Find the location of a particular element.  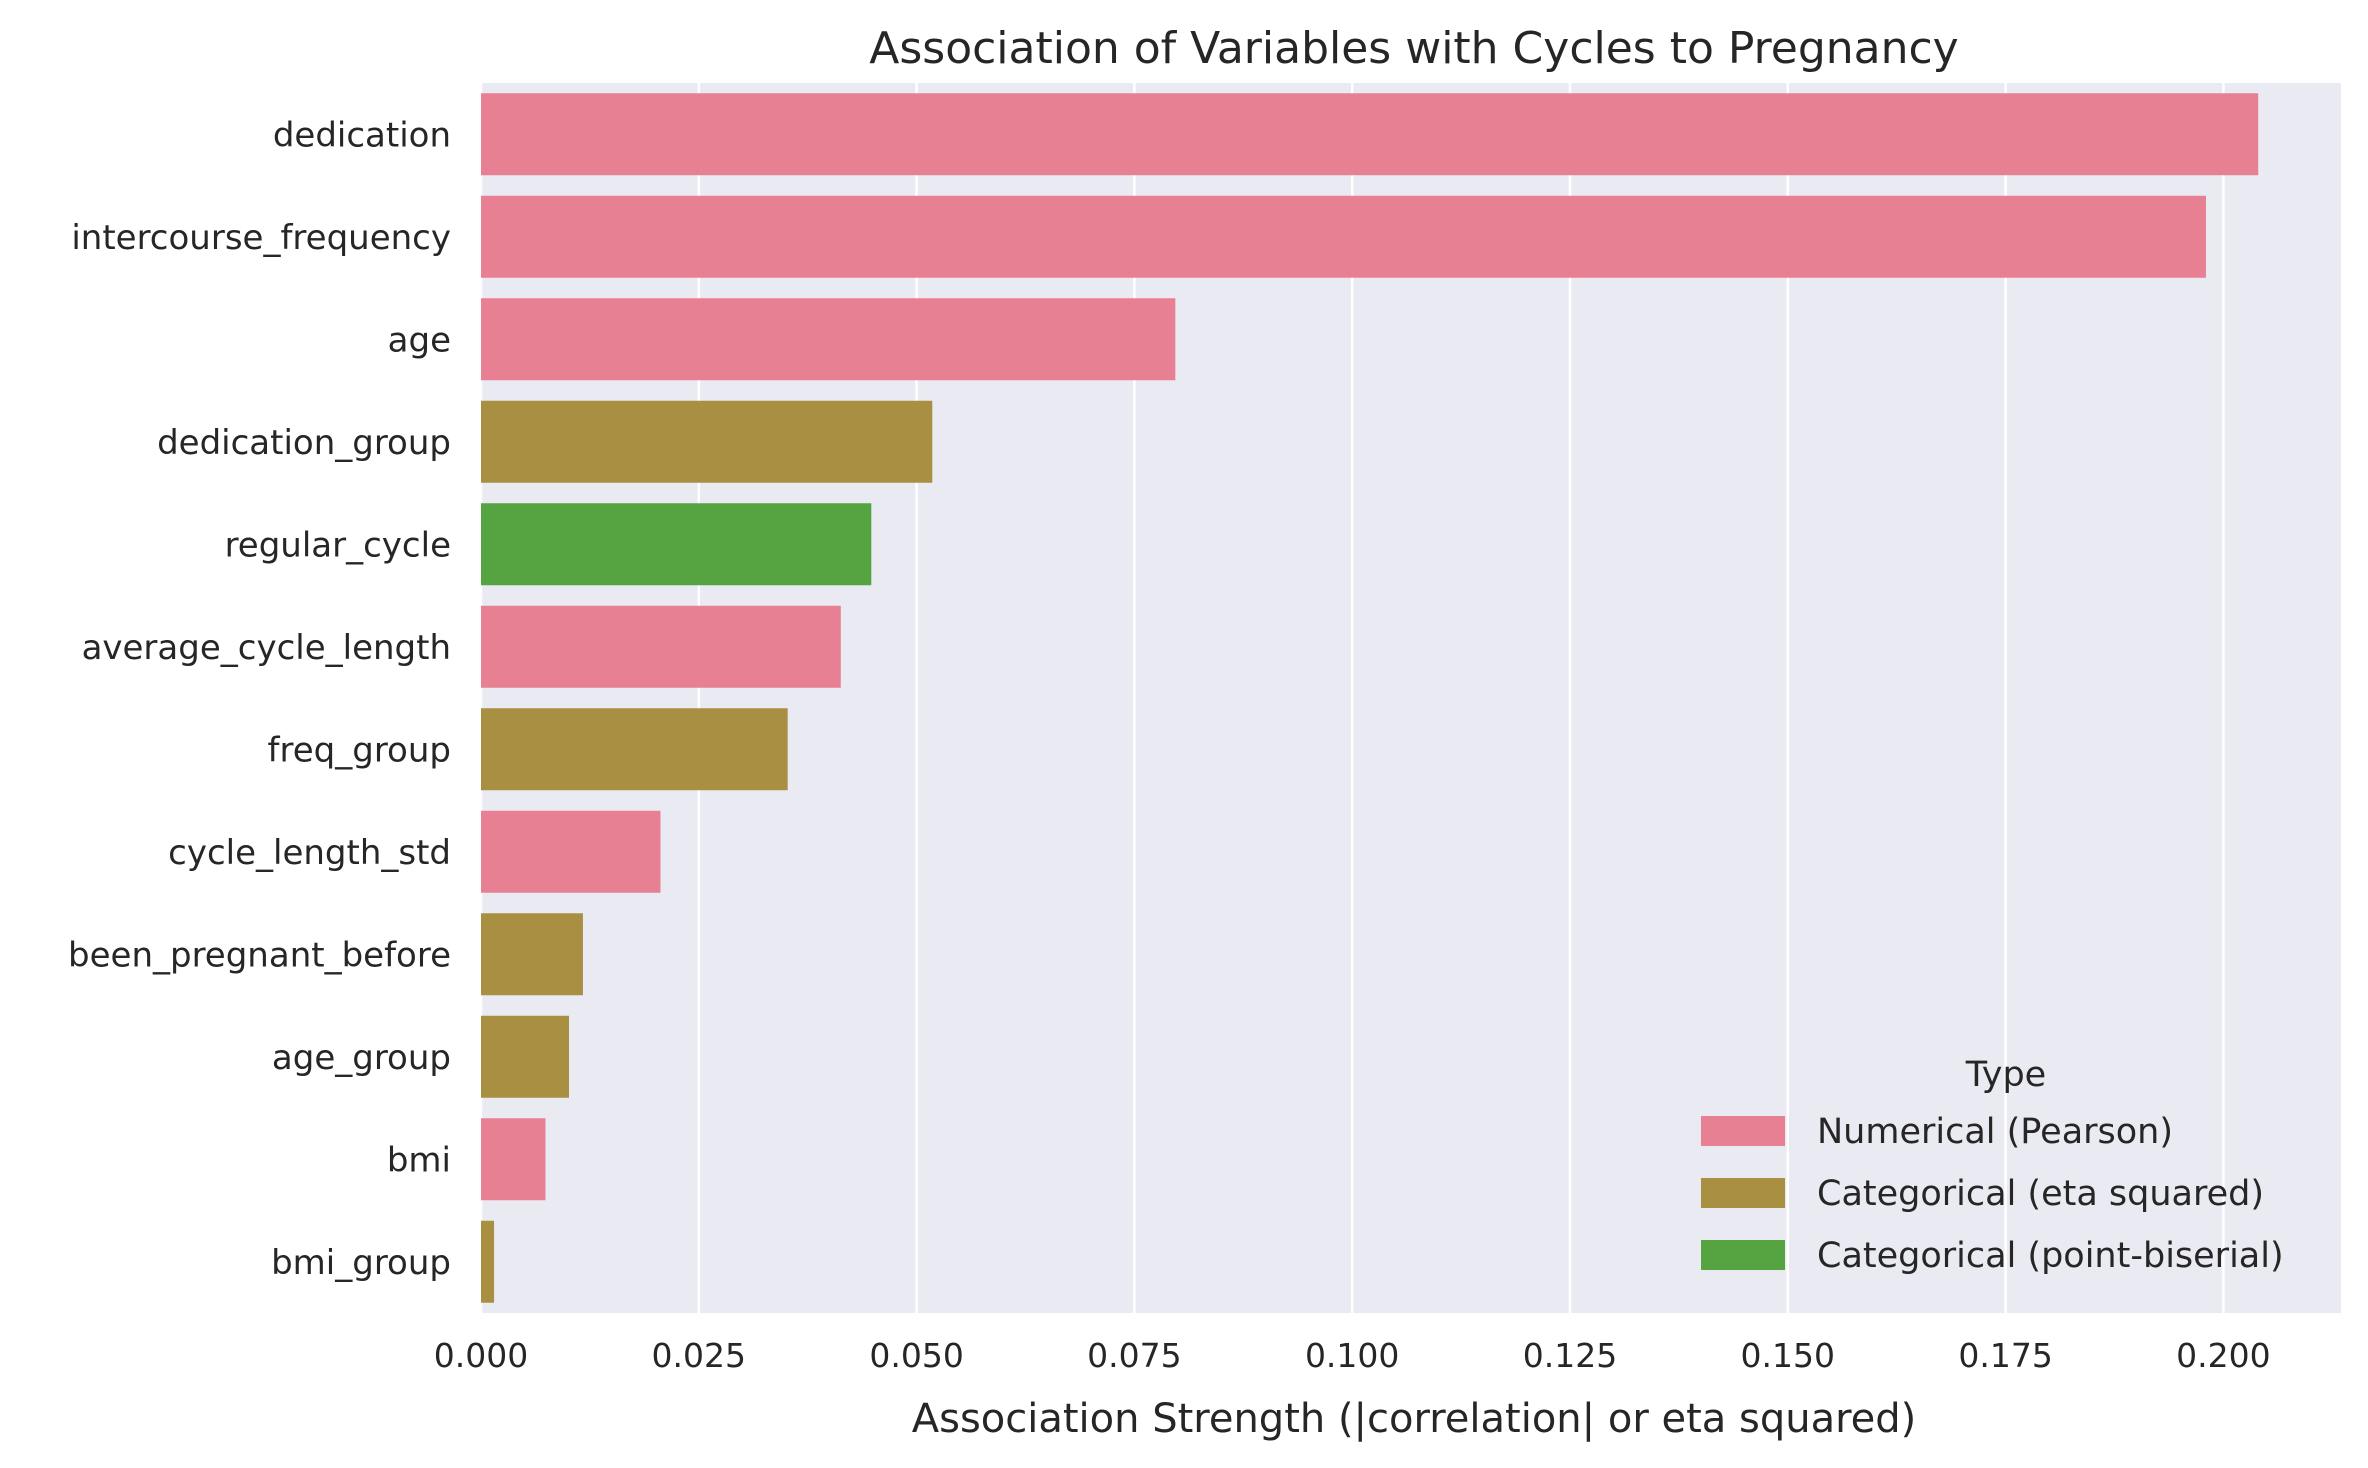

bar-age is located at coordinates (828, 339).